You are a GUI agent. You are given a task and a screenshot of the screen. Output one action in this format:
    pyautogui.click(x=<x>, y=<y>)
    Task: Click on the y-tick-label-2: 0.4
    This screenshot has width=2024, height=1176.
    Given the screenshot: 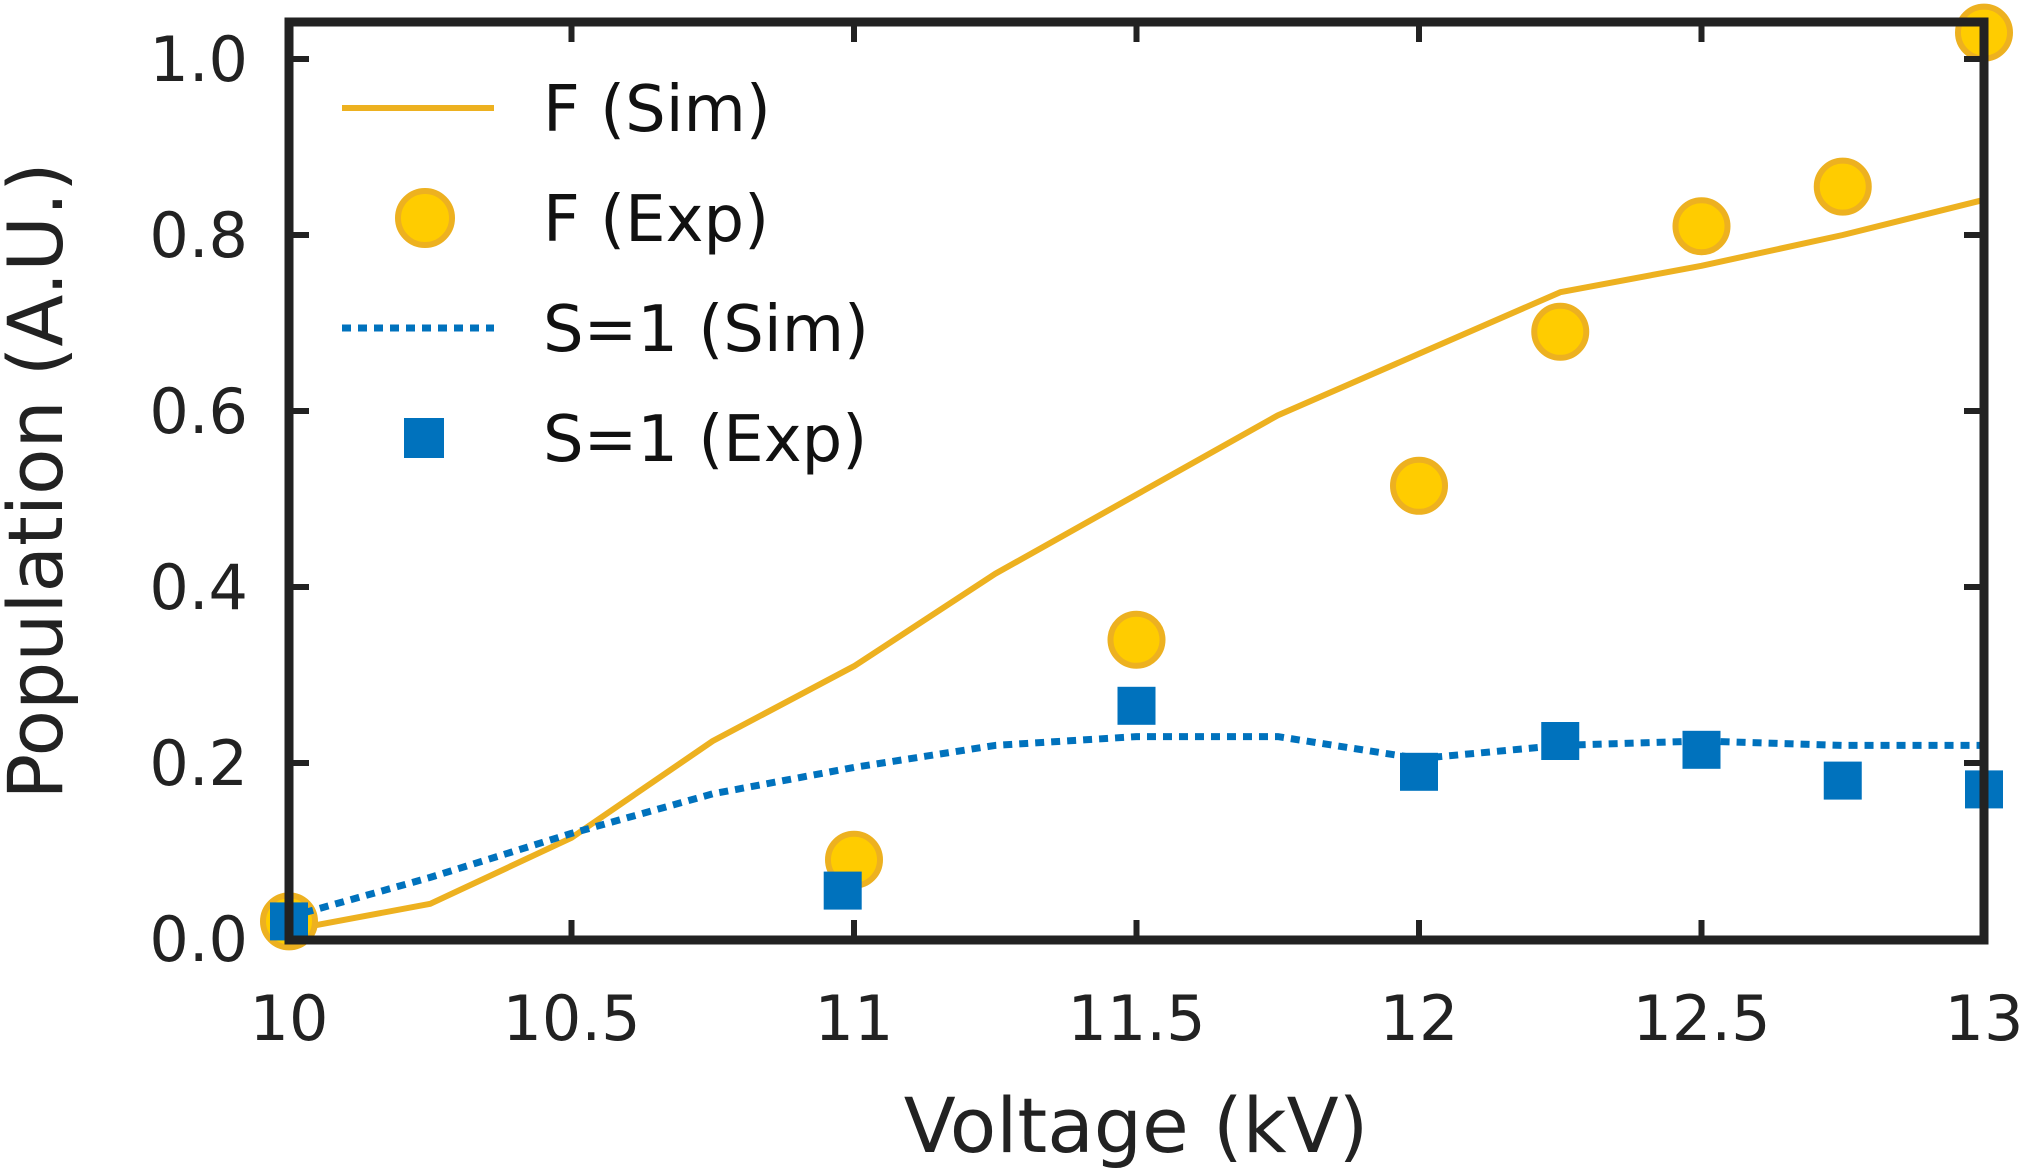 What is the action you would take?
    pyautogui.click(x=198, y=587)
    